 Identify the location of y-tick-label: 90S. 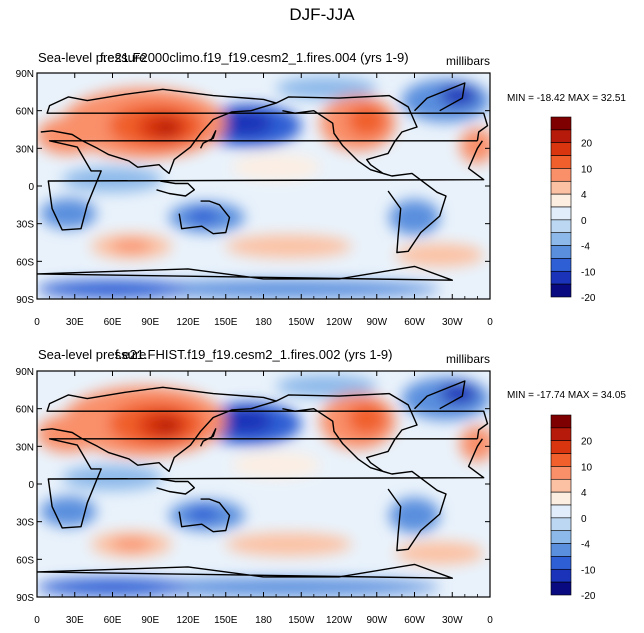
(25, 300).